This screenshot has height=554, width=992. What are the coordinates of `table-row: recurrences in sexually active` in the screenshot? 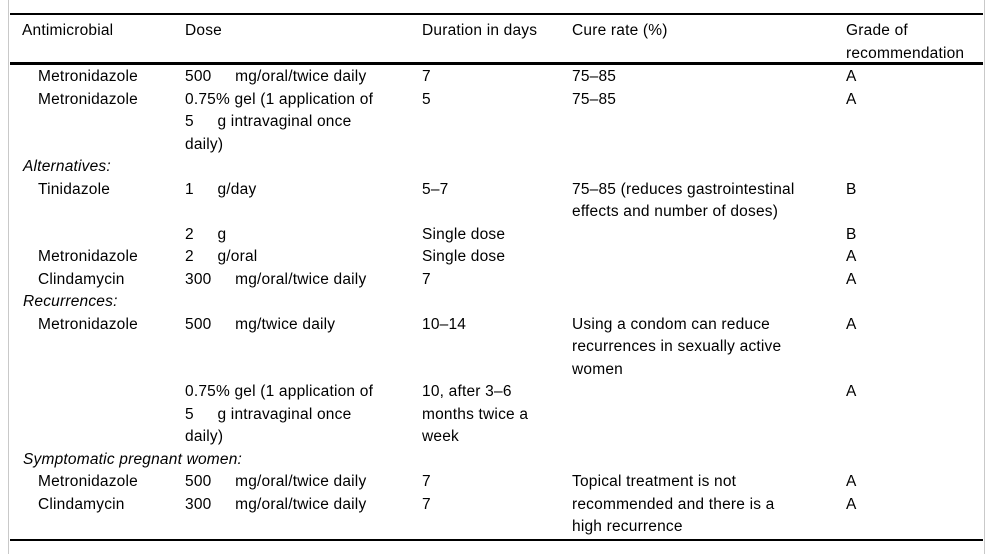 It's located at (496, 347).